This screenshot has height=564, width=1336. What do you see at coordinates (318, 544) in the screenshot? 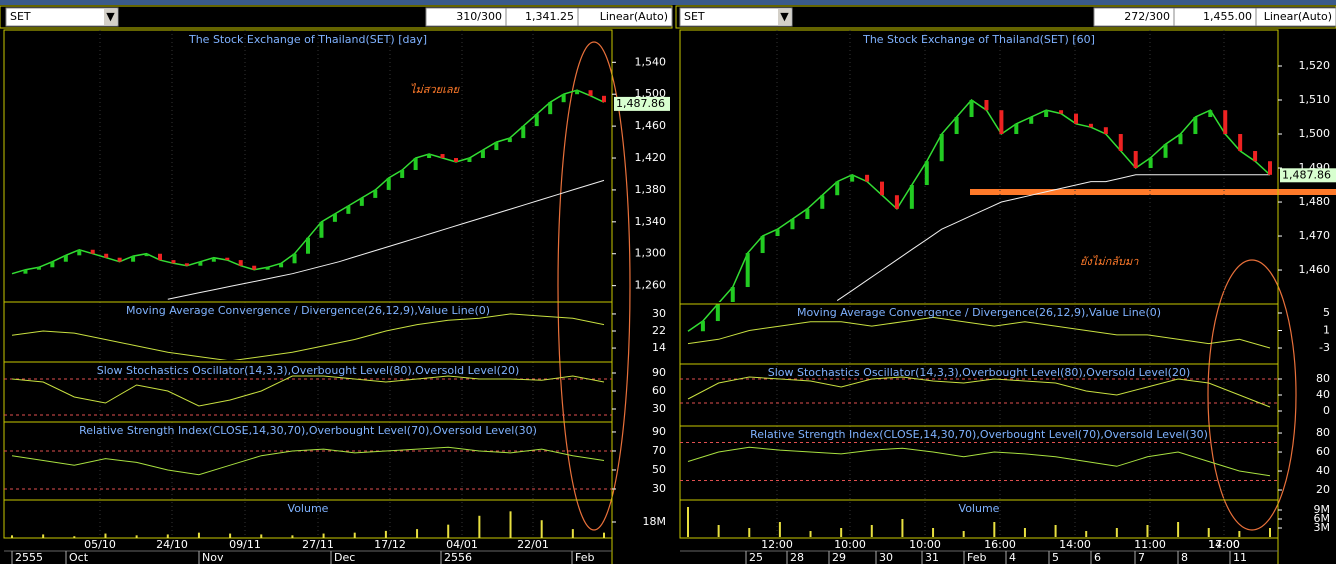
I see `x-tick-label: 27/11` at bounding box center [318, 544].